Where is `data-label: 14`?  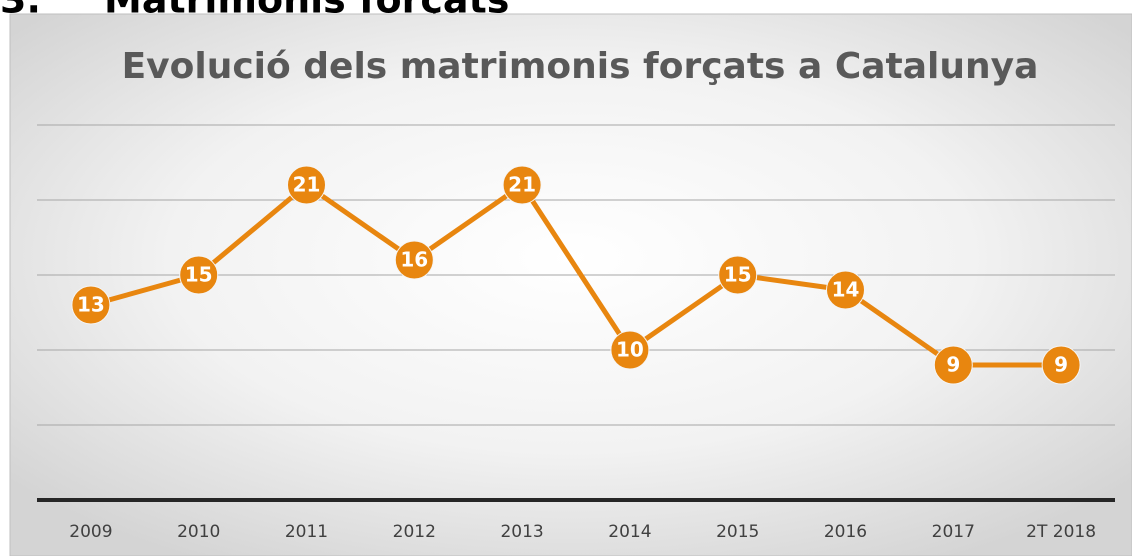 data-label: 14 is located at coordinates (846, 290).